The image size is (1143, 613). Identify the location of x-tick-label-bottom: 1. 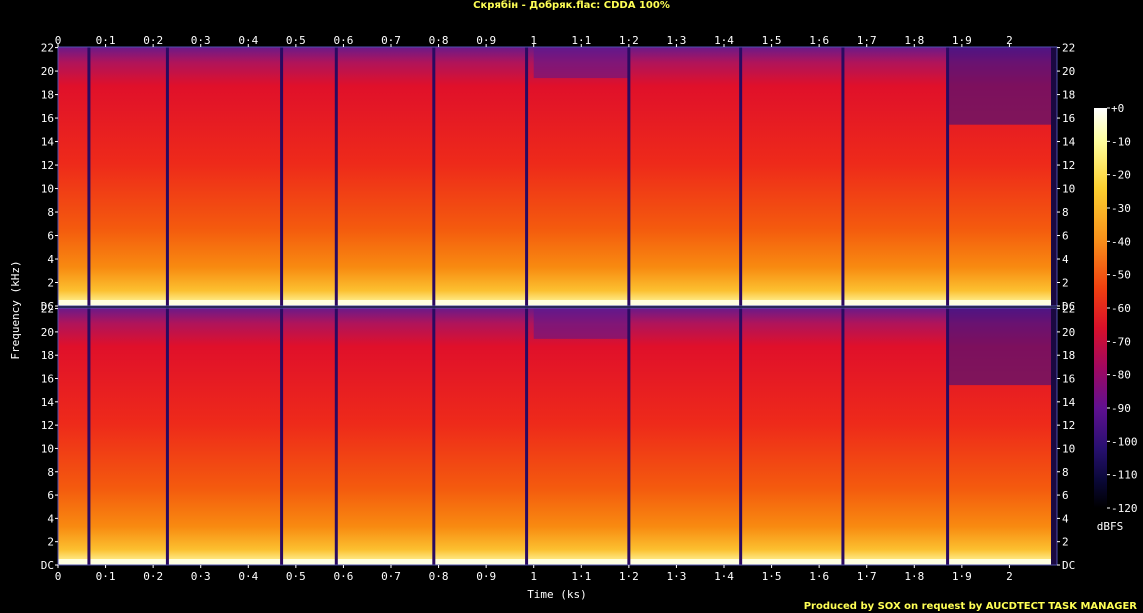
(533, 576).